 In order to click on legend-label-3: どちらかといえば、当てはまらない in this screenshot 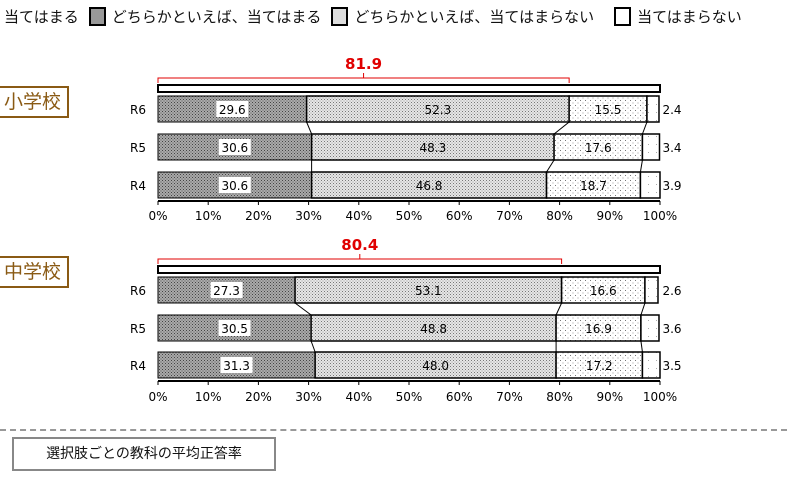, I will do `click(474, 17)`.